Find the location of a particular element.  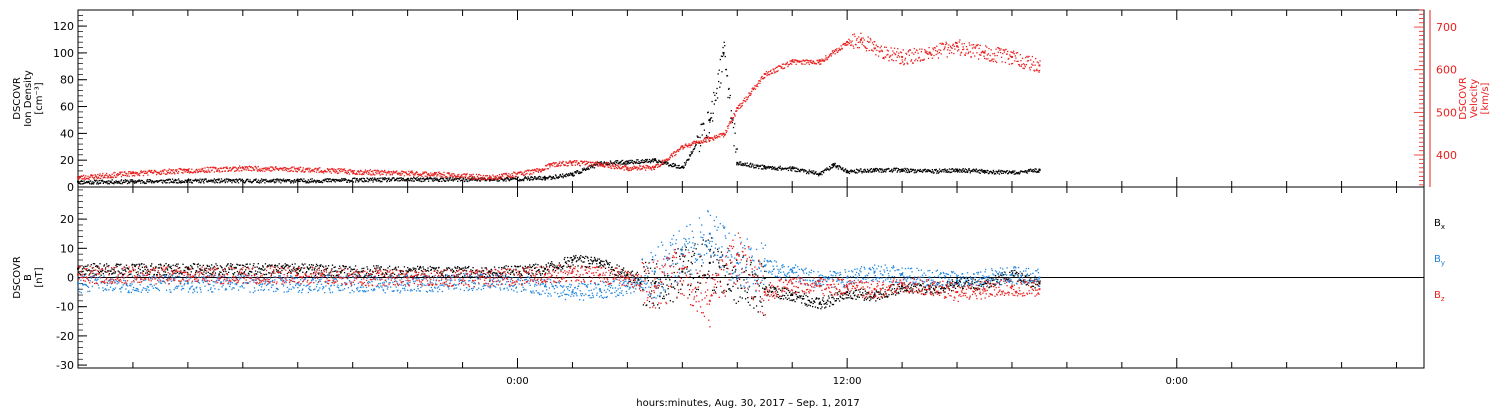

field-axis-label-line: B is located at coordinates (28, 277).